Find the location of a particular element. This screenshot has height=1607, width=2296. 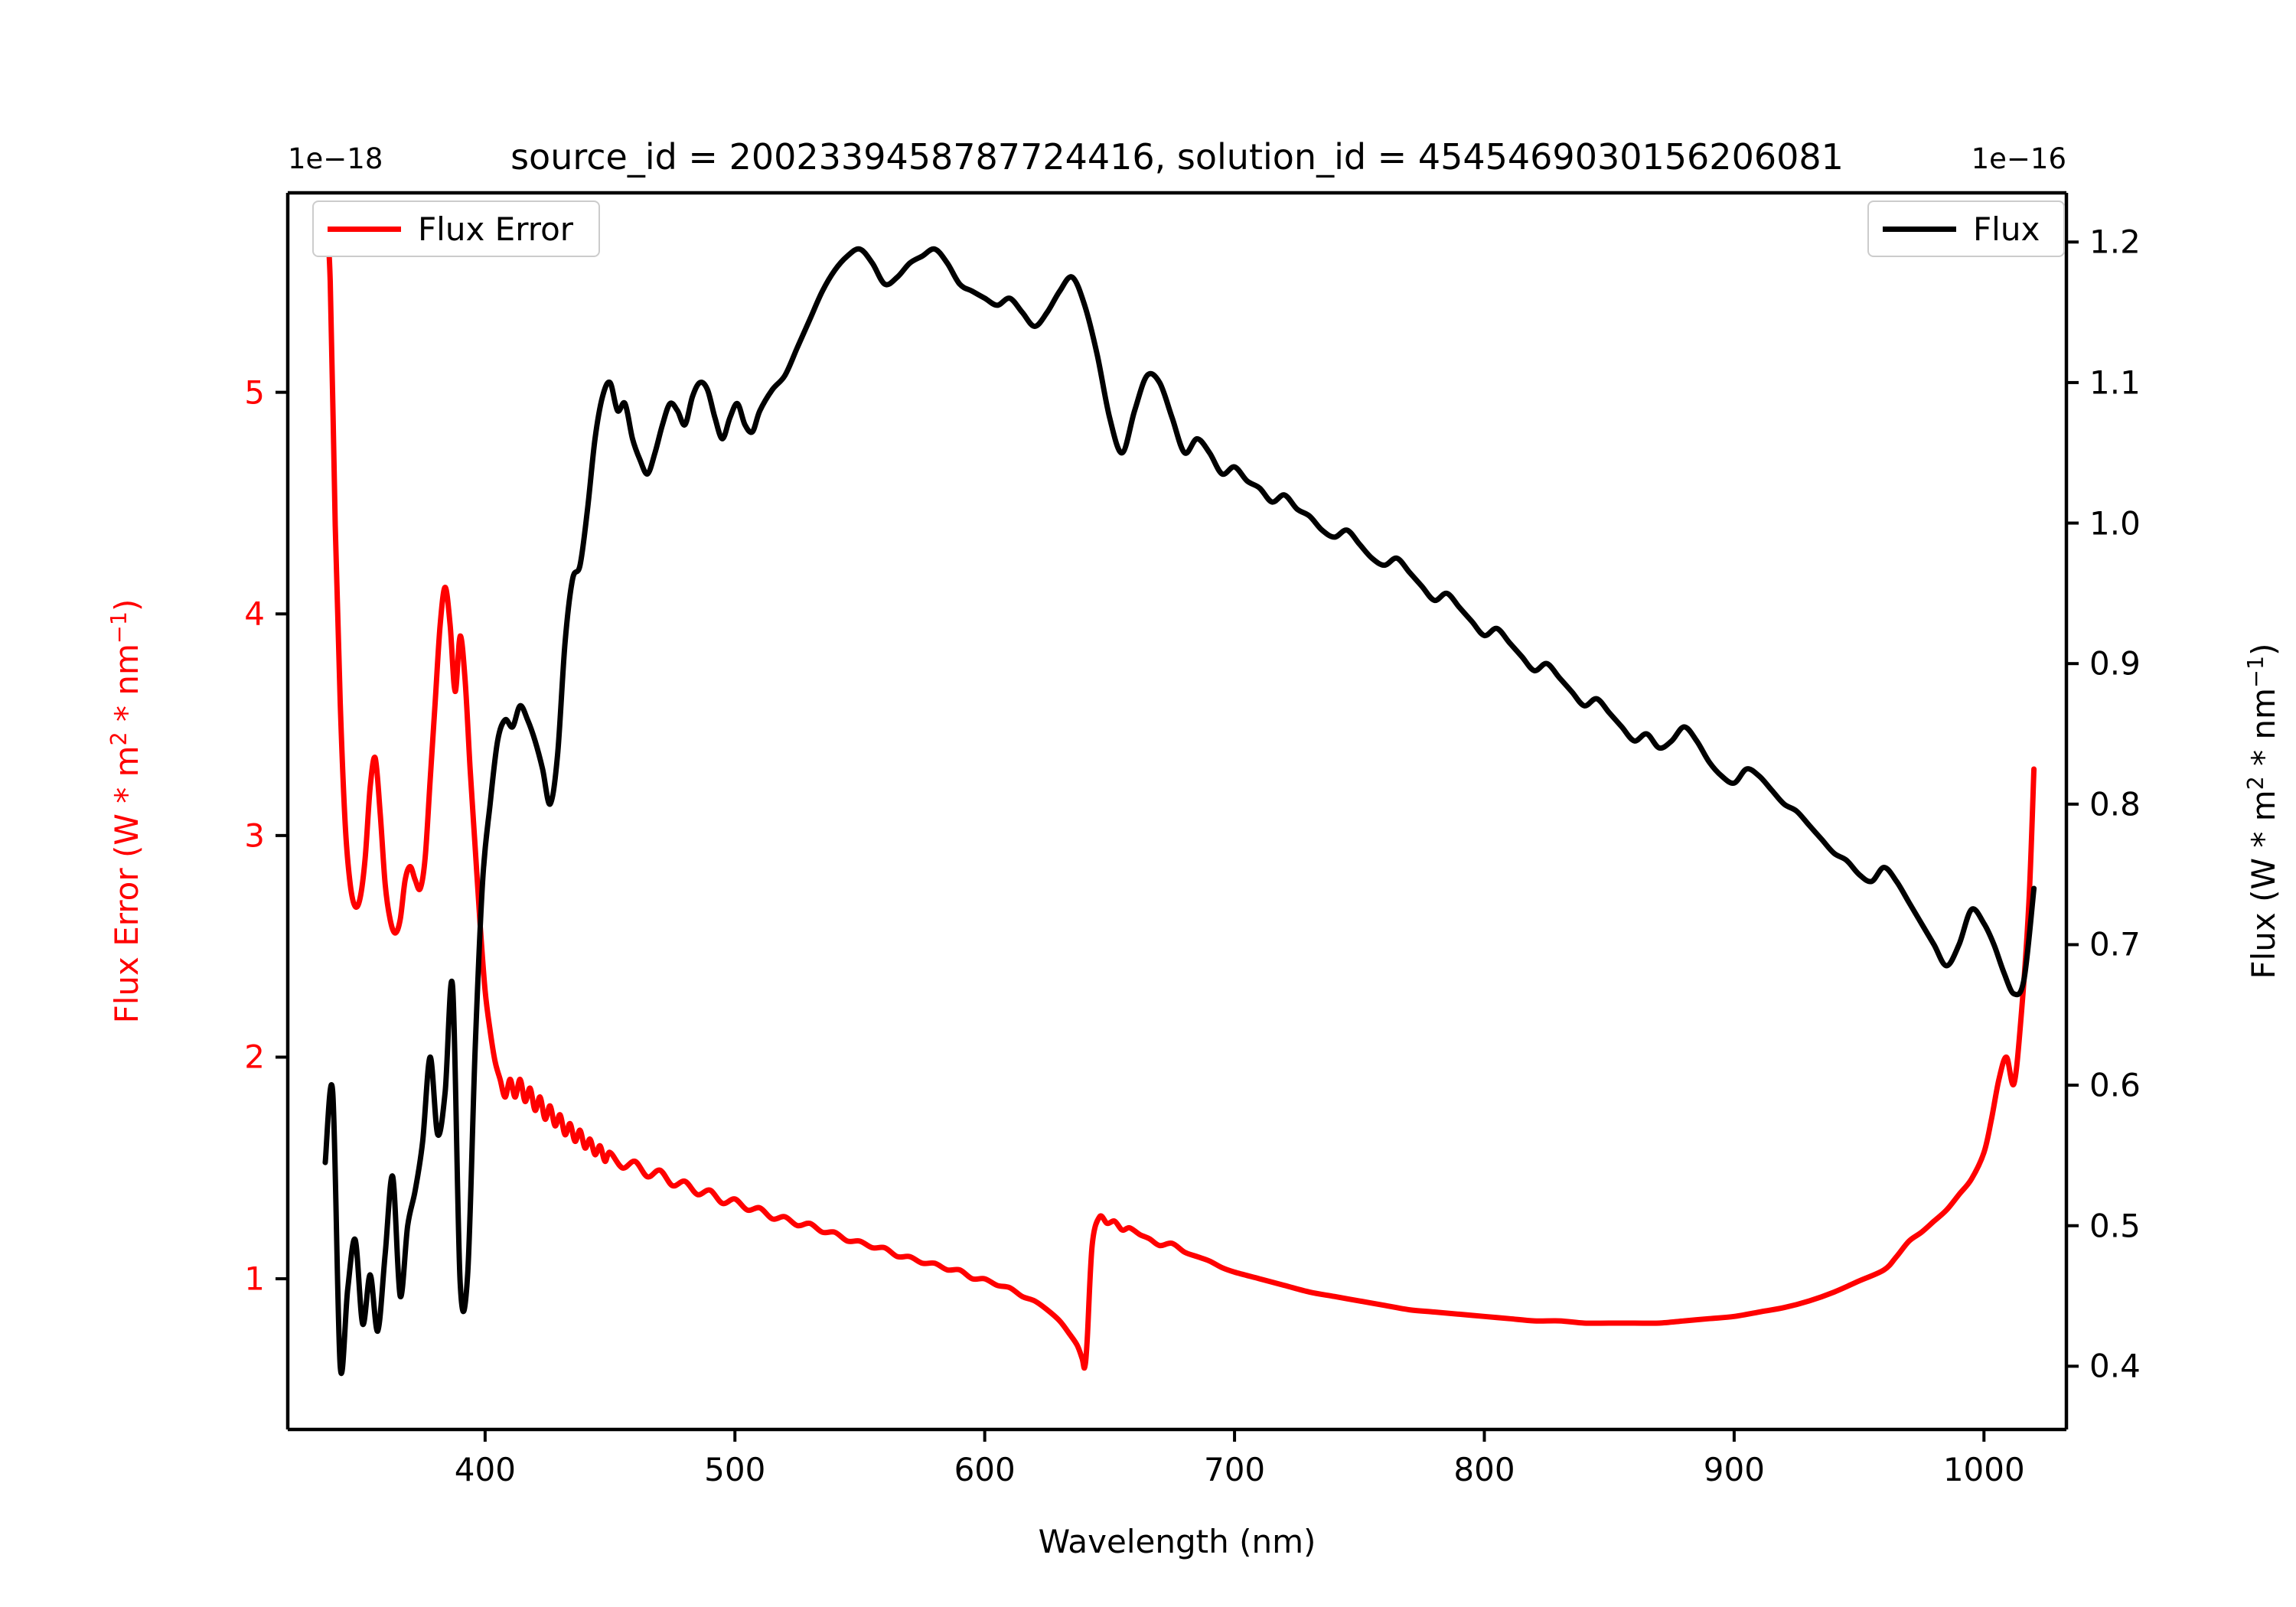

left-axis-offset-text: 1e−18 is located at coordinates (335, 158).